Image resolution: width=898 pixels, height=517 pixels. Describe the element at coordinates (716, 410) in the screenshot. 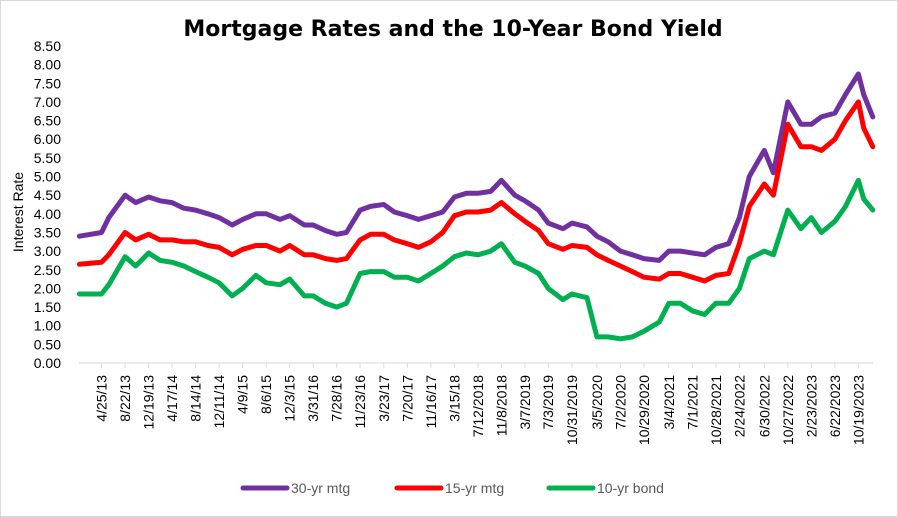

I see `x-tick-label: 10/28/2021` at that location.